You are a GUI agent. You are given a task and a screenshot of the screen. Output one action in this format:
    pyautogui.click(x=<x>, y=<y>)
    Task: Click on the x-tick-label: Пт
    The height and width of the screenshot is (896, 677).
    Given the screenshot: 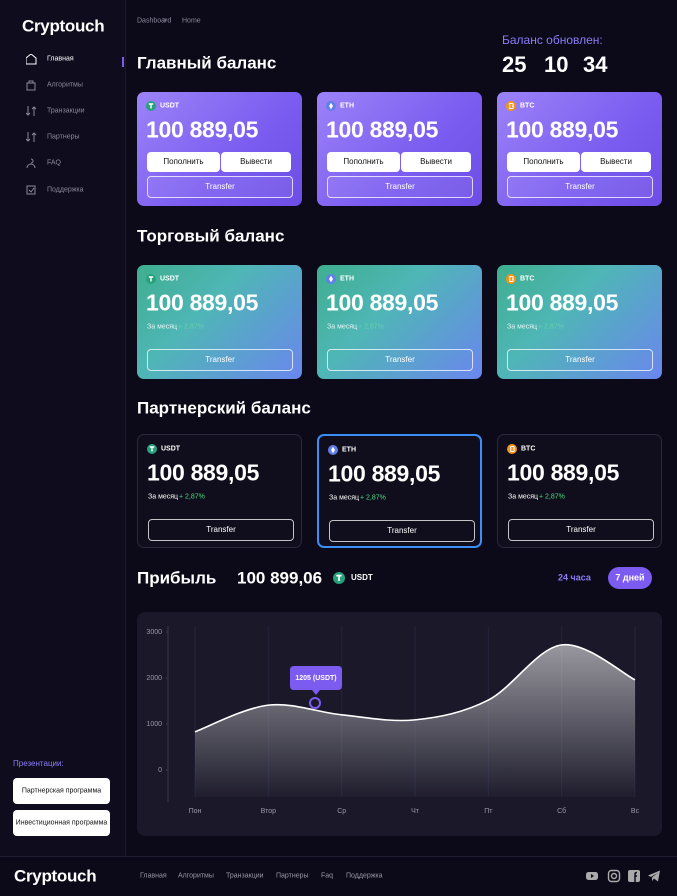 What is the action you would take?
    pyautogui.click(x=488, y=811)
    